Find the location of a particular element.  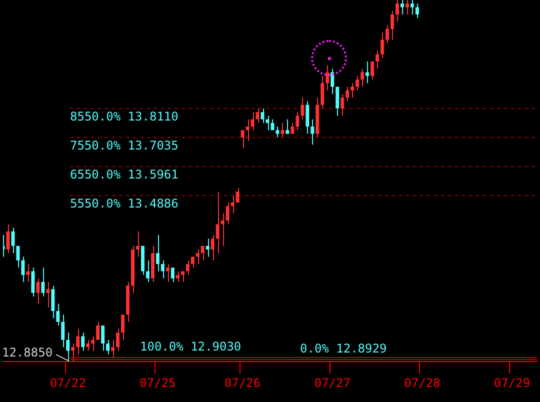

annotation: 7550.0% 13.7035 is located at coordinates (124, 145).